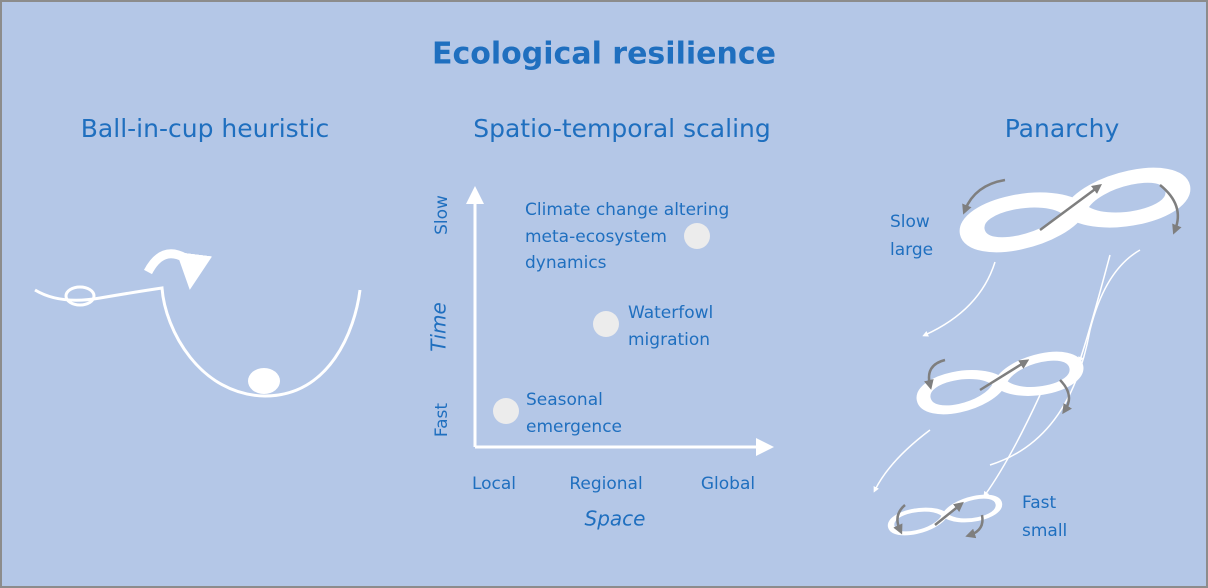 This screenshot has height=588, width=1208. Describe the element at coordinates (178, 269) in the screenshot. I see `arrow` at that location.